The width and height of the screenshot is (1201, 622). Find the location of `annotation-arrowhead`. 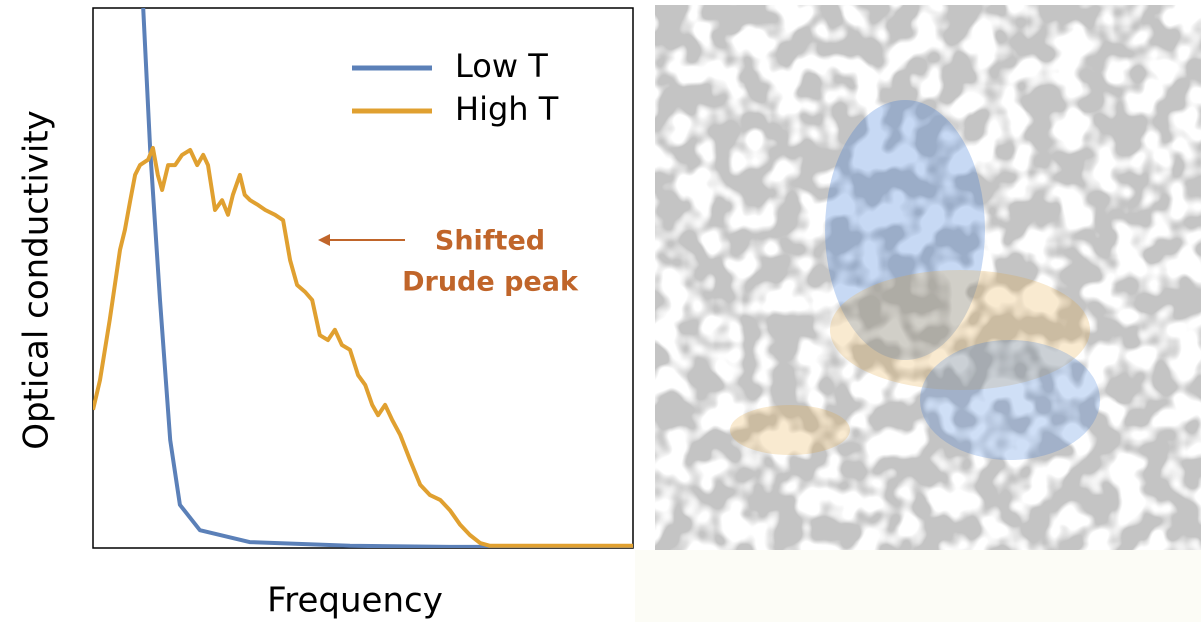

annotation-arrowhead is located at coordinates (324, 240).